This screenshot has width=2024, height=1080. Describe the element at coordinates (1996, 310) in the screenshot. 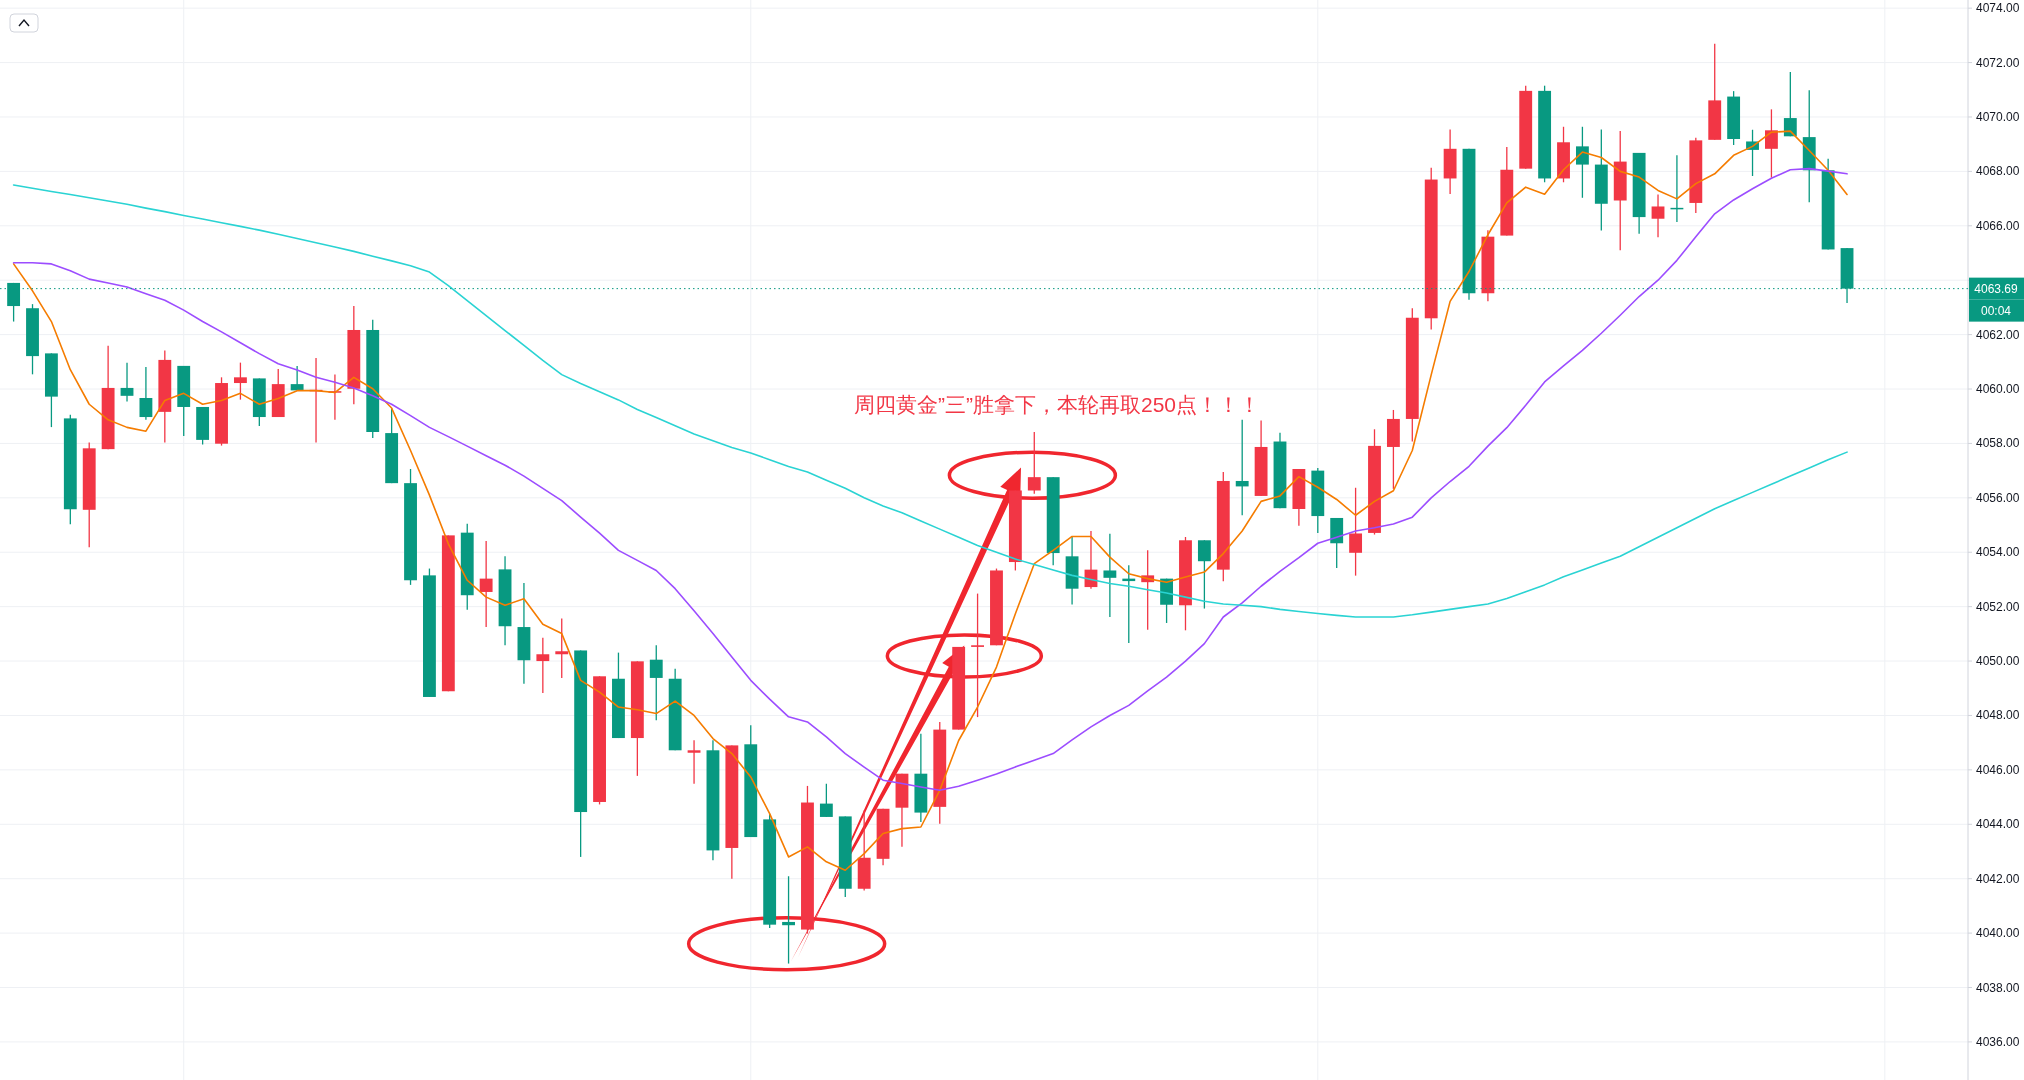

I see `text: 00:04` at that location.